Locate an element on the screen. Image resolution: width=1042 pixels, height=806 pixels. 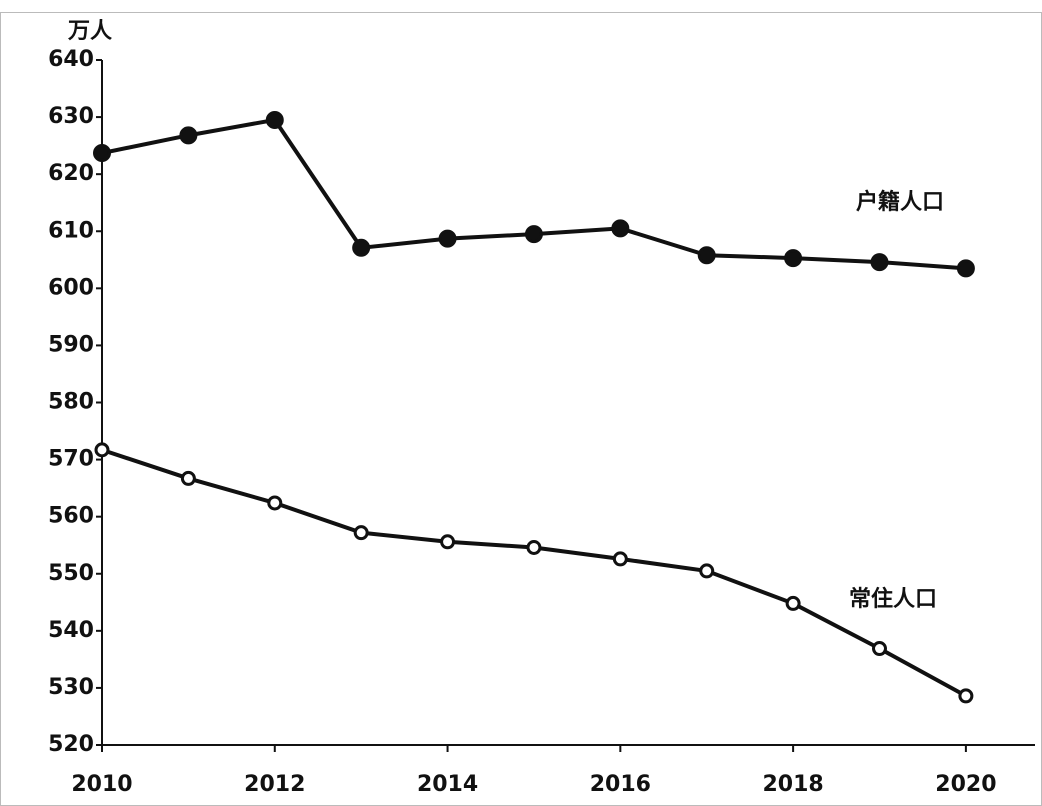
series-label: 户籍人口 is located at coordinates (900, 202).